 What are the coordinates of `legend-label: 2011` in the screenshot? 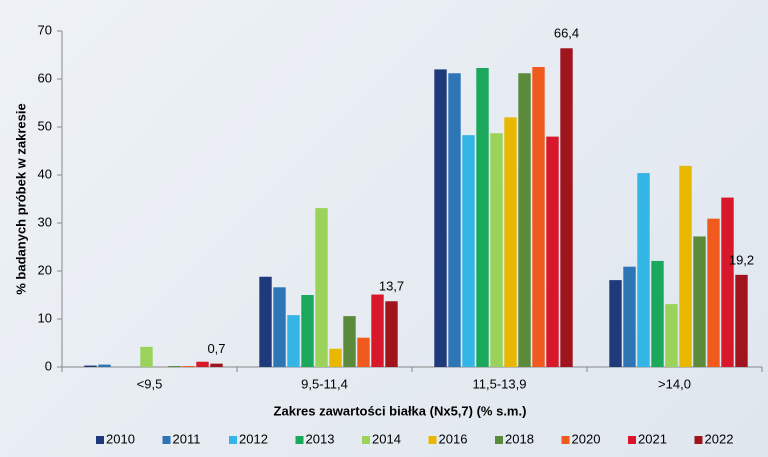 It's located at (187, 438).